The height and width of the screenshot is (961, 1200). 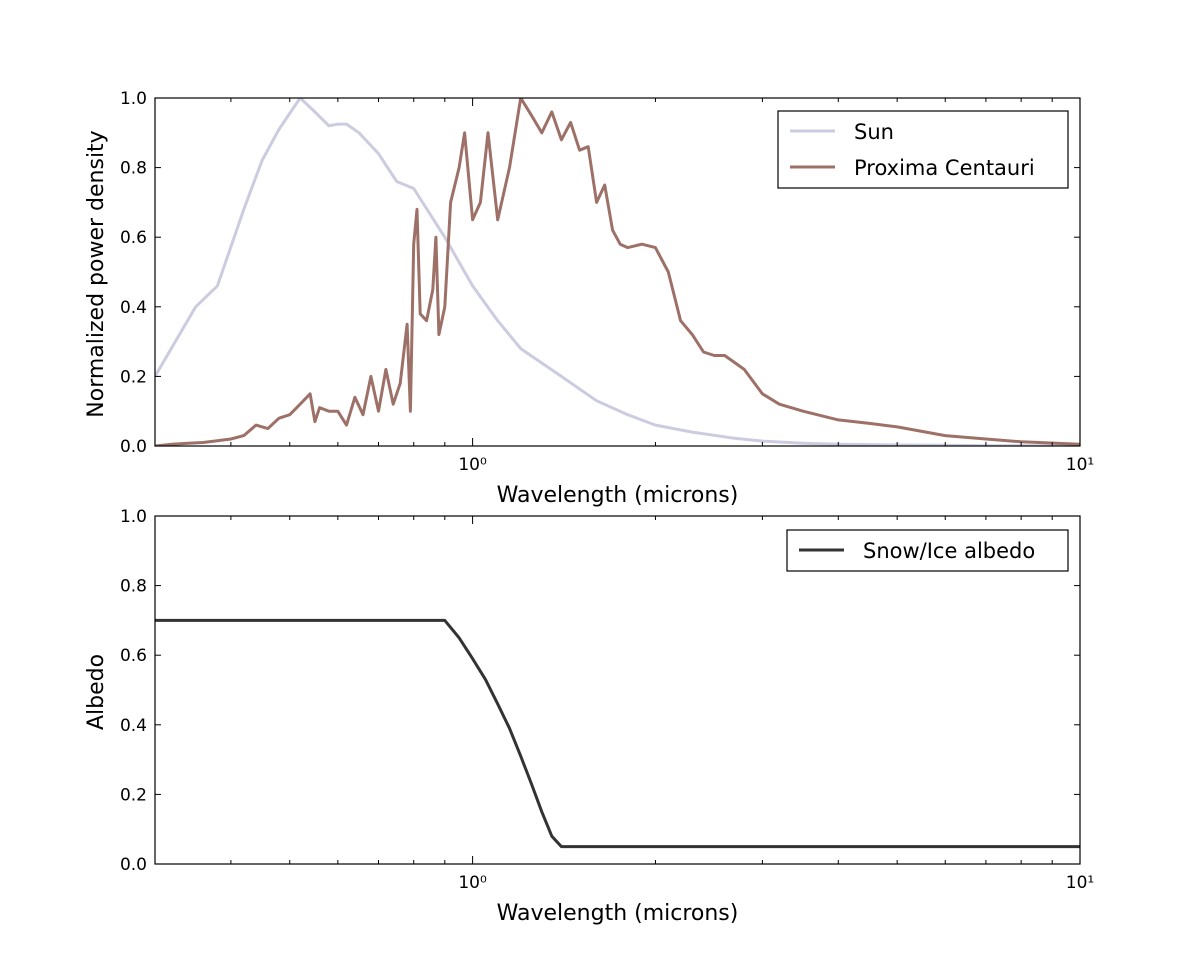 I want to click on legend: Snow/Ice albedo, so click(x=927, y=550).